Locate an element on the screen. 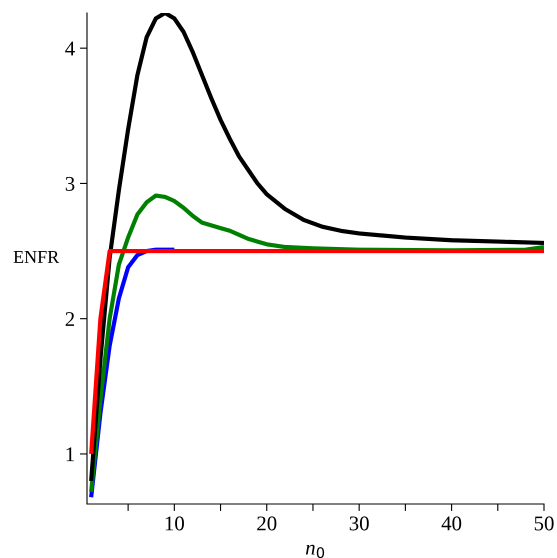  x-tick-label: 10 is located at coordinates (175, 523).